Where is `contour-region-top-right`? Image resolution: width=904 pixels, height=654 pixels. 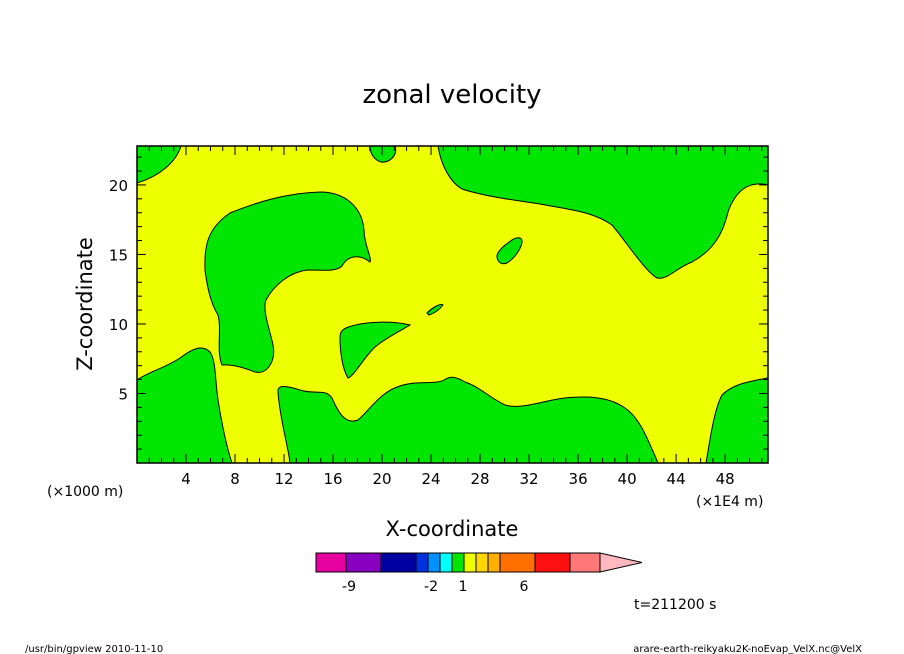
contour-region-top-right is located at coordinates (602, 212).